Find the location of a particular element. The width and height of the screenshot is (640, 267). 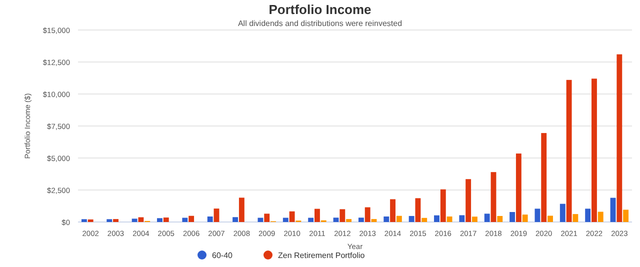

chart-subtitle: All dividends and distributions were reinvested is located at coordinates (320, 23).